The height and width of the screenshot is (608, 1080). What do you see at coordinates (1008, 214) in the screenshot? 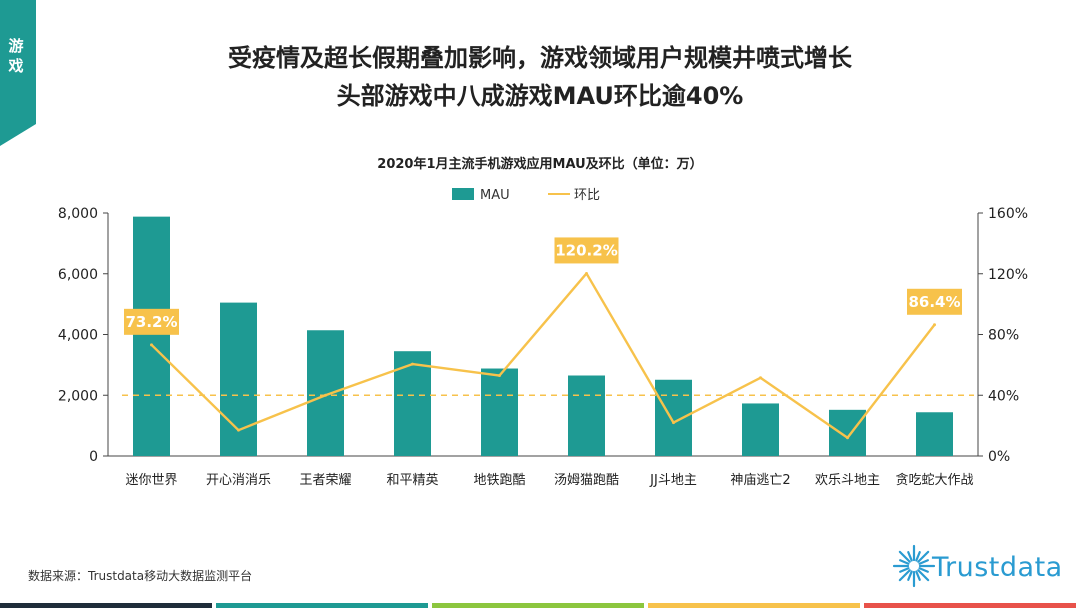
I see `y-right-tick-label: 160%` at bounding box center [1008, 214].